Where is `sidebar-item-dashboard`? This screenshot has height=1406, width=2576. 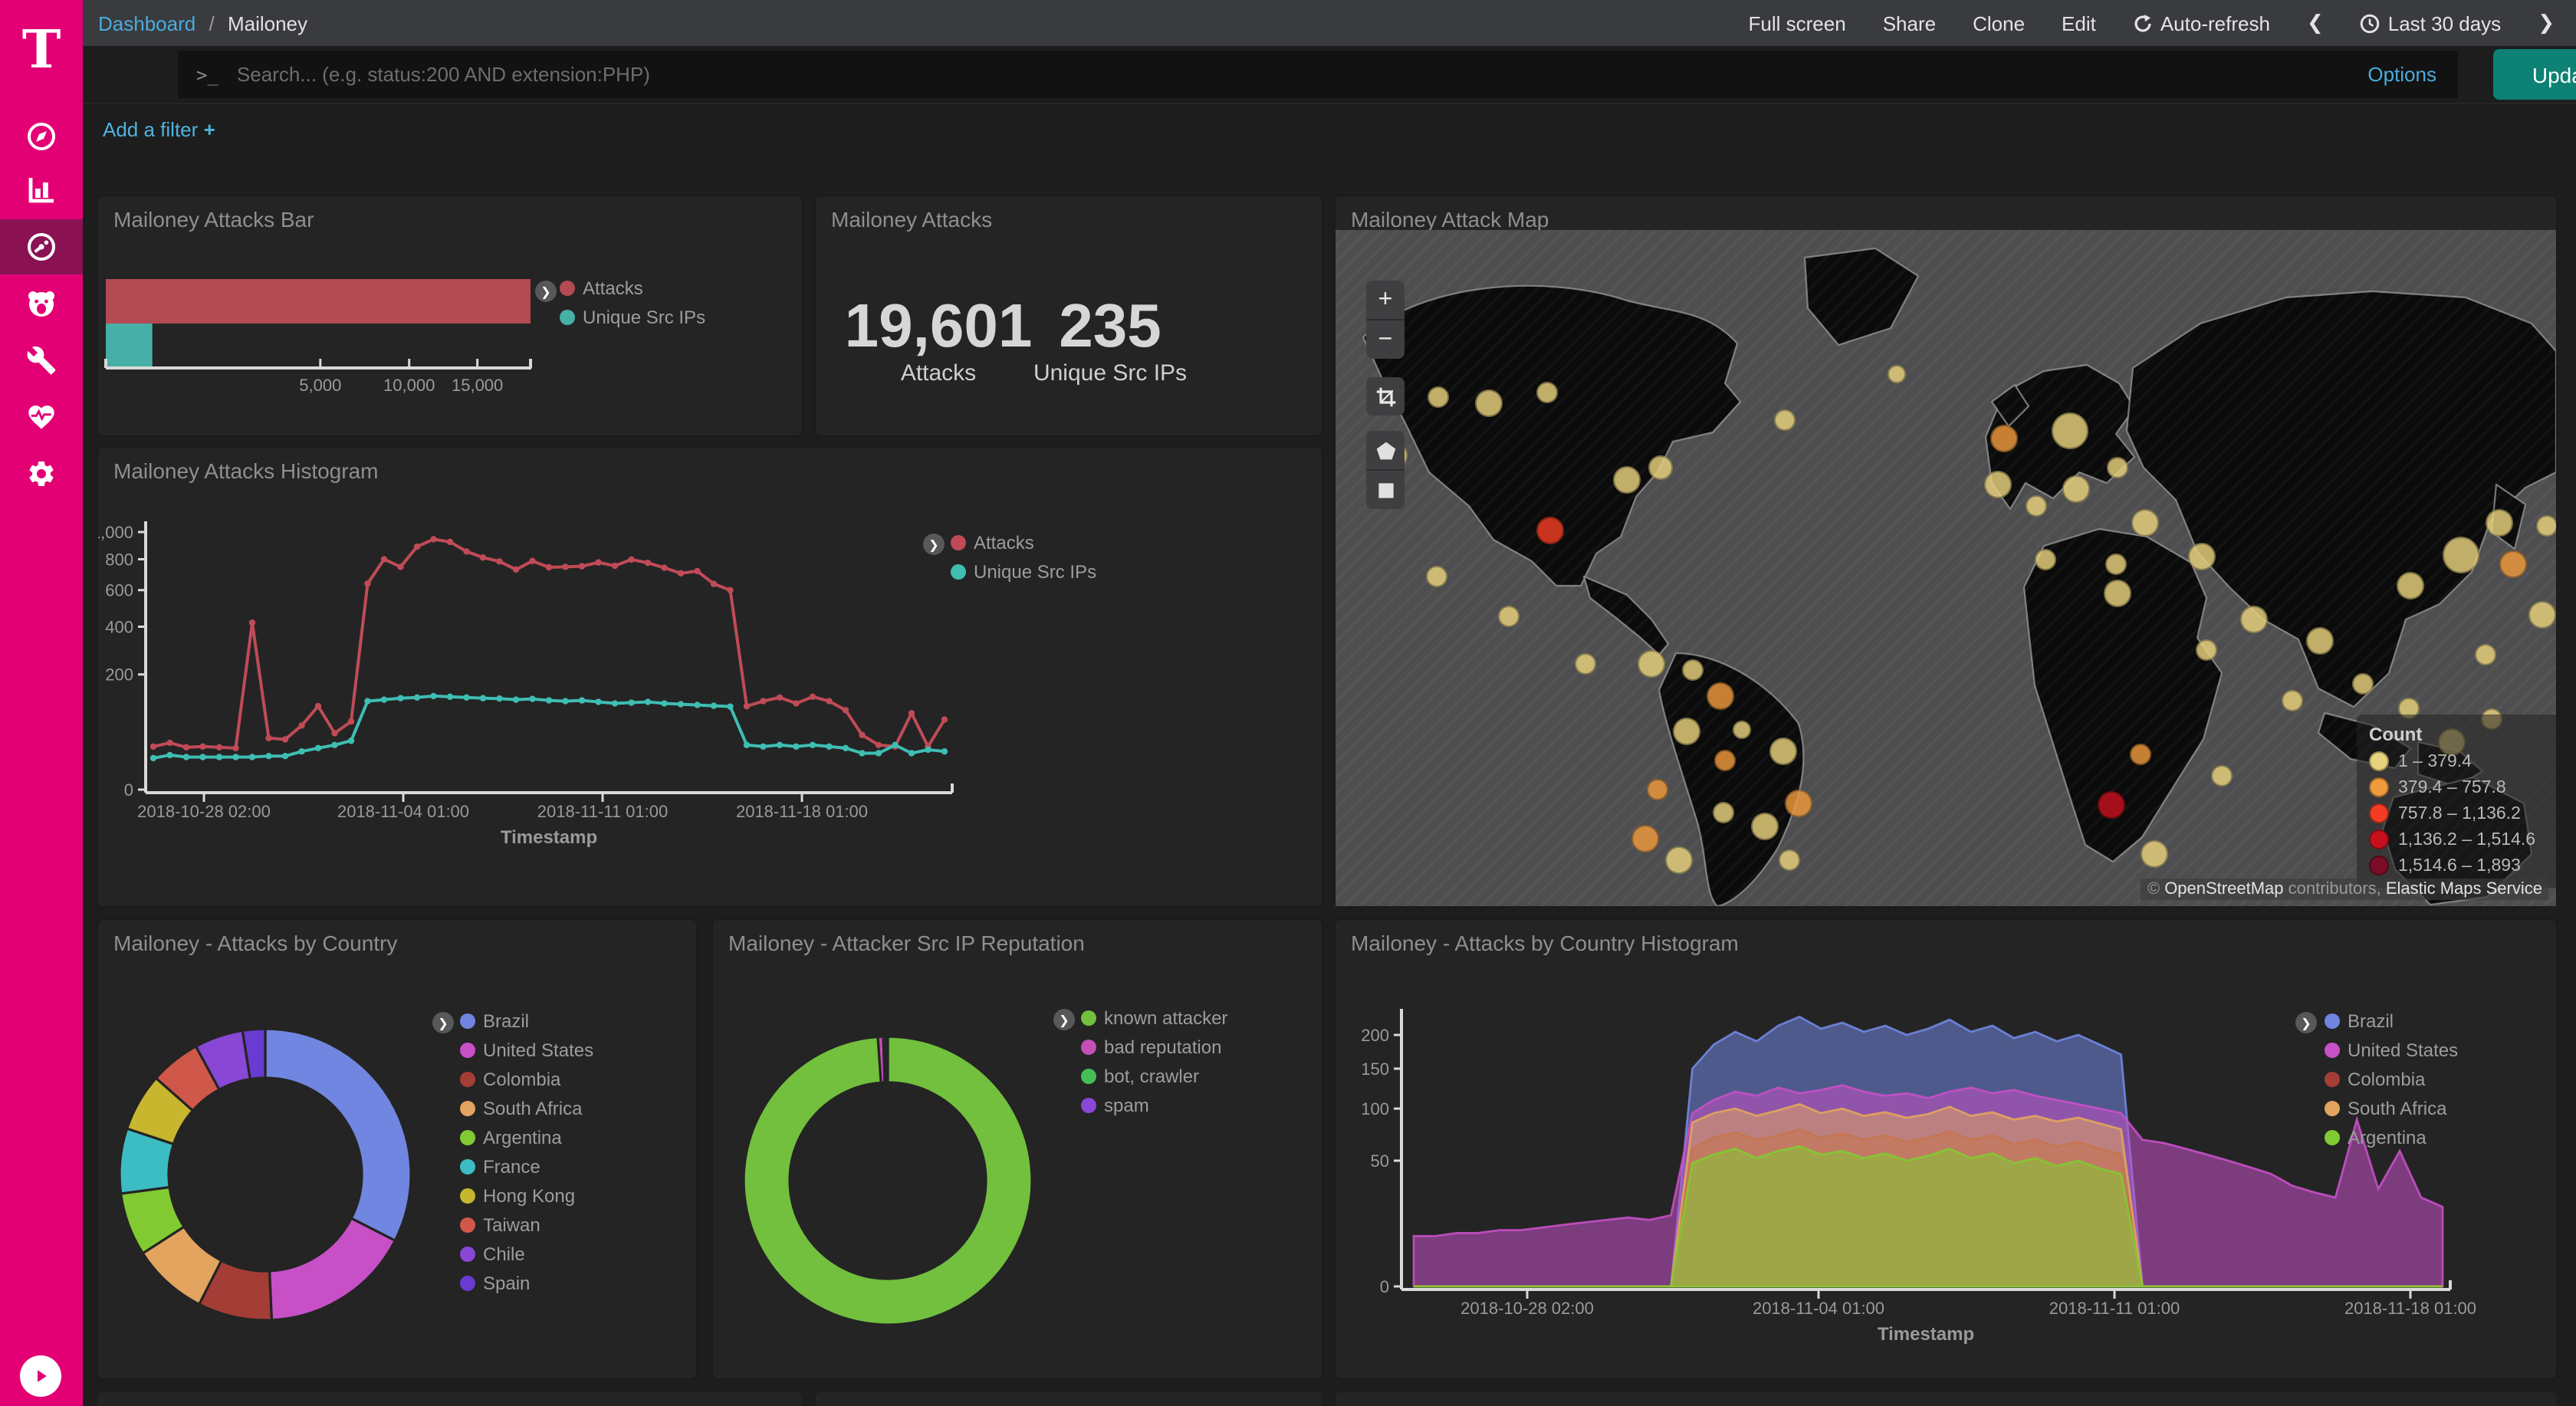
sidebar-item-dashboard is located at coordinates (41, 247).